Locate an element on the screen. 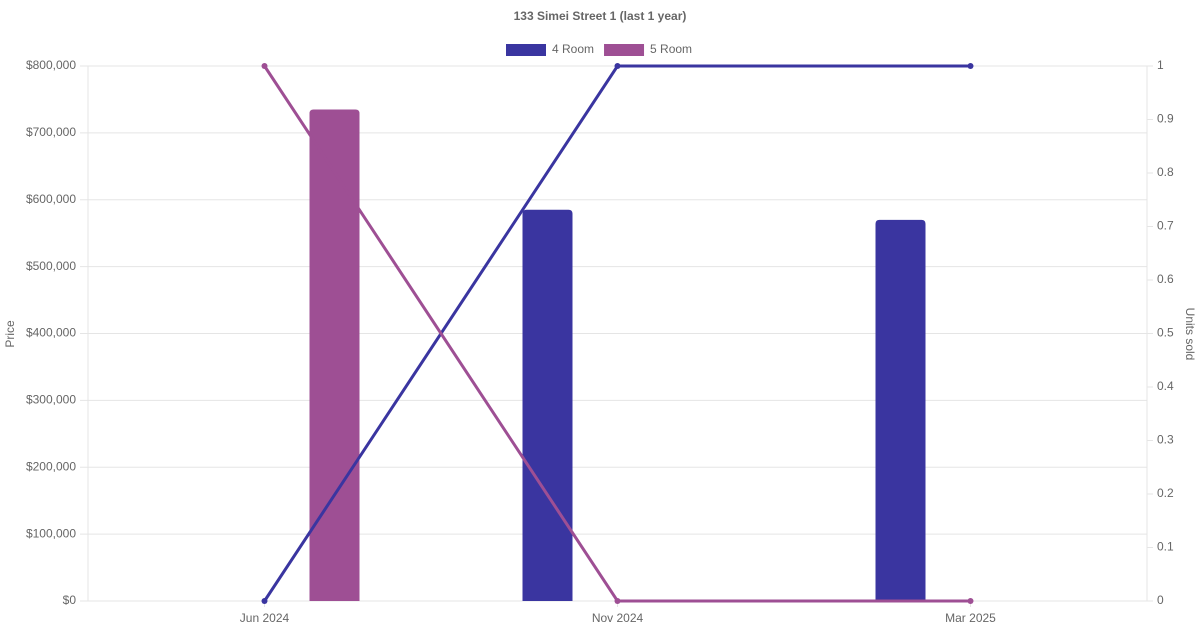  y-tick-label: $0 is located at coordinates (70, 600).